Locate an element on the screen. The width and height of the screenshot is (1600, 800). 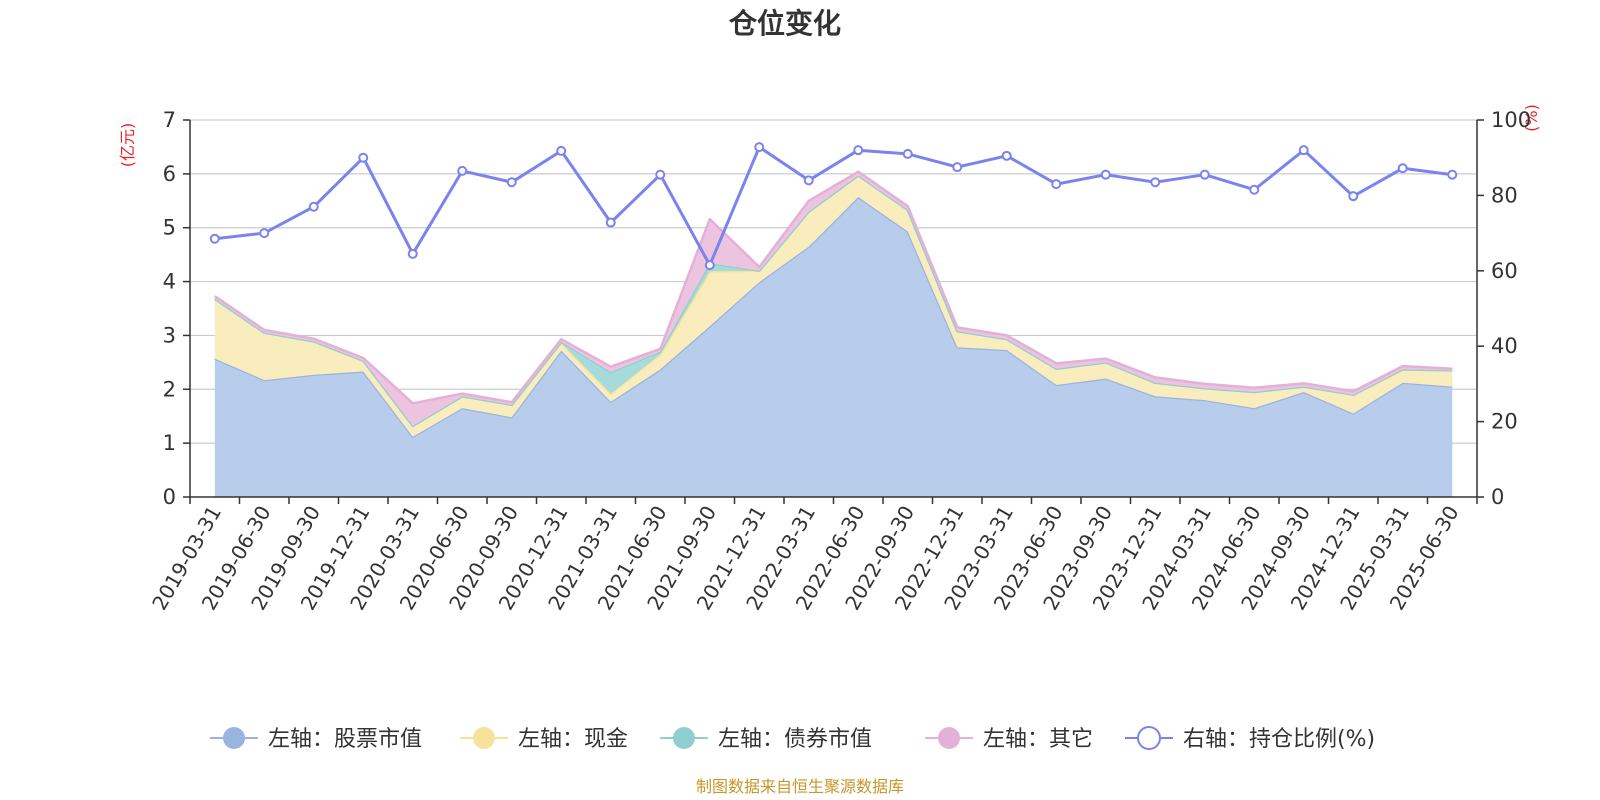
data-source-note: 制图数据来自恒生聚源数据库 is located at coordinates (800, 786).